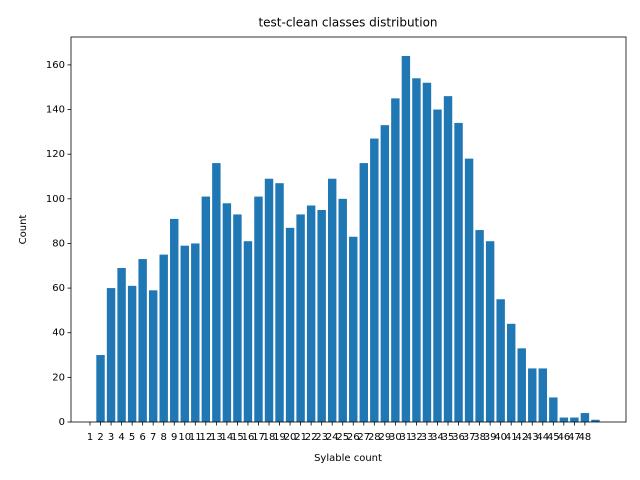 This screenshot has width=640, height=480. Describe the element at coordinates (100, 437) in the screenshot. I see `x-tick-label: 2` at that location.